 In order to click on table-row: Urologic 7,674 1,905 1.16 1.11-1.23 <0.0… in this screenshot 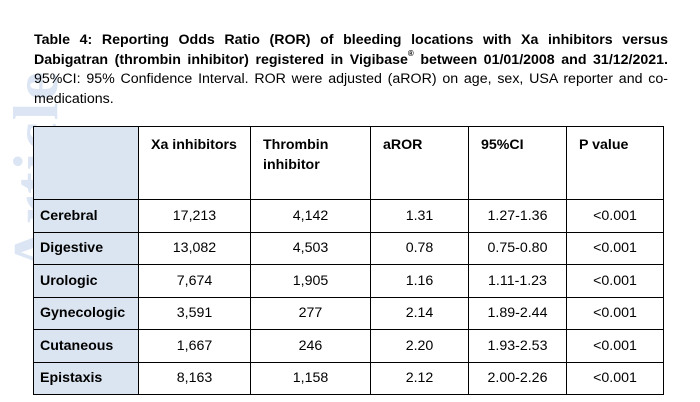, I will do `click(348, 281)`.